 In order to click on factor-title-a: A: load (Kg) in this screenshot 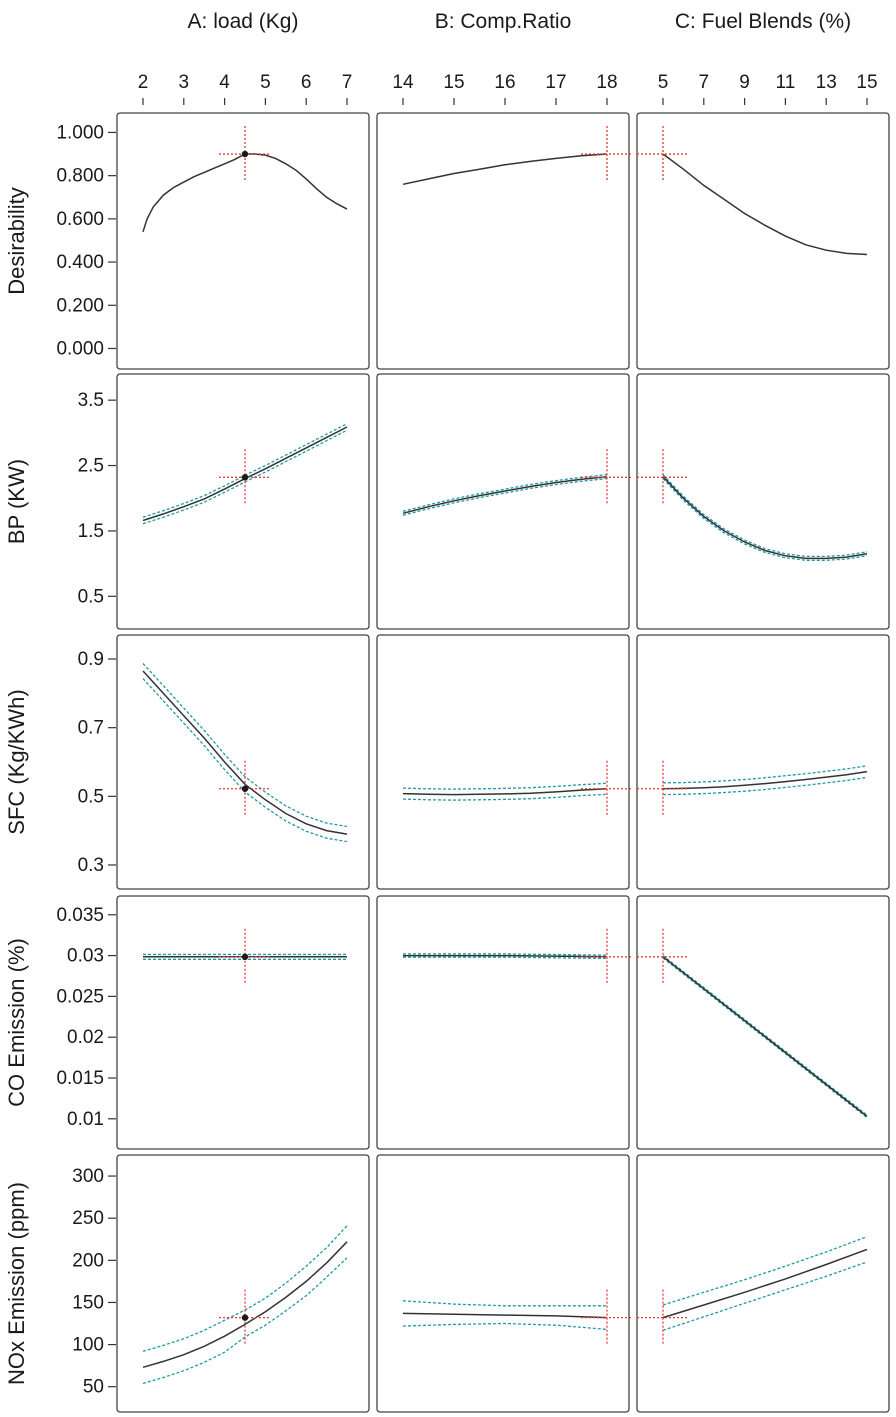, I will do `click(243, 21)`.